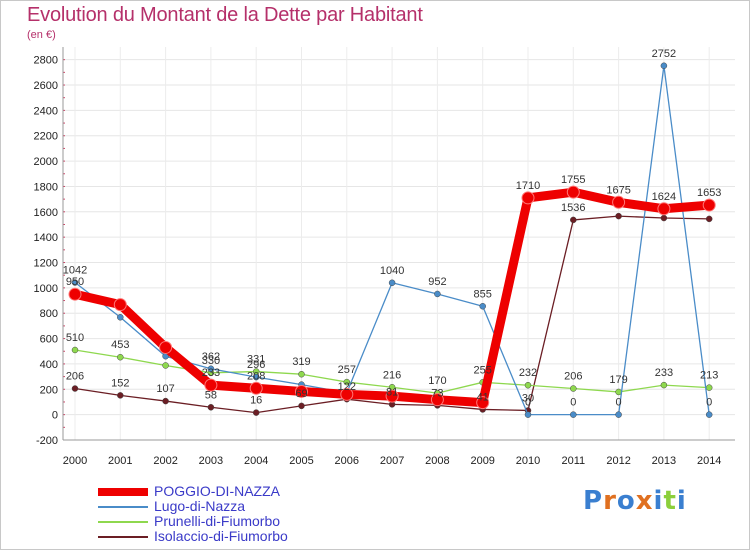 This screenshot has height=550, width=750. I want to click on x-tick-label: 2006, so click(347, 461).